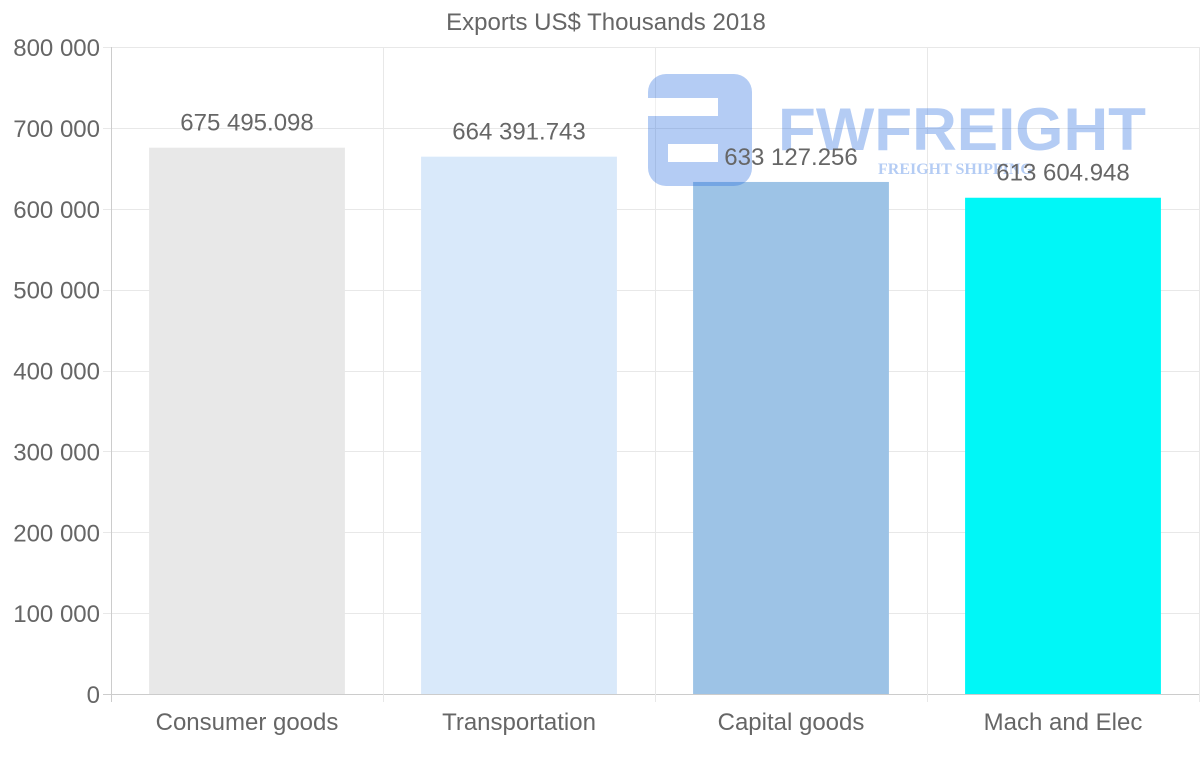 Image resolution: width=1200 pixels, height=763 pixels. I want to click on y-tick-label: 300 000, so click(56, 452).